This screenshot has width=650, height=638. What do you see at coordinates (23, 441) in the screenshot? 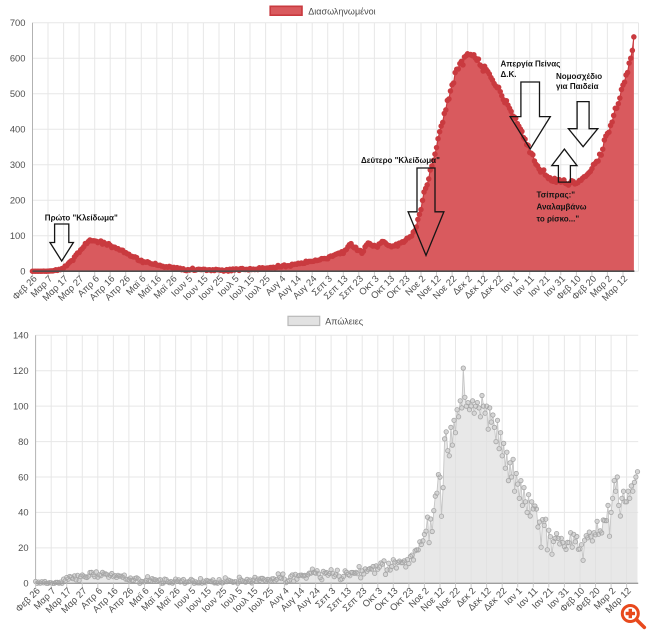
I see `svg-text: 80` at bounding box center [23, 441].